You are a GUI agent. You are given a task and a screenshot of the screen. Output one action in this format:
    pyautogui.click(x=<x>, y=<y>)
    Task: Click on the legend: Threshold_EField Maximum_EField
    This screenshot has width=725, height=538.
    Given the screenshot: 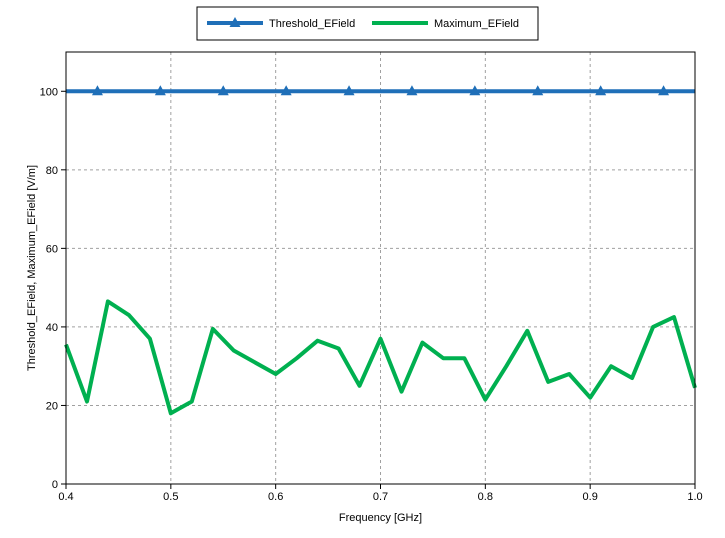 What is the action you would take?
    pyautogui.click(x=367, y=23)
    